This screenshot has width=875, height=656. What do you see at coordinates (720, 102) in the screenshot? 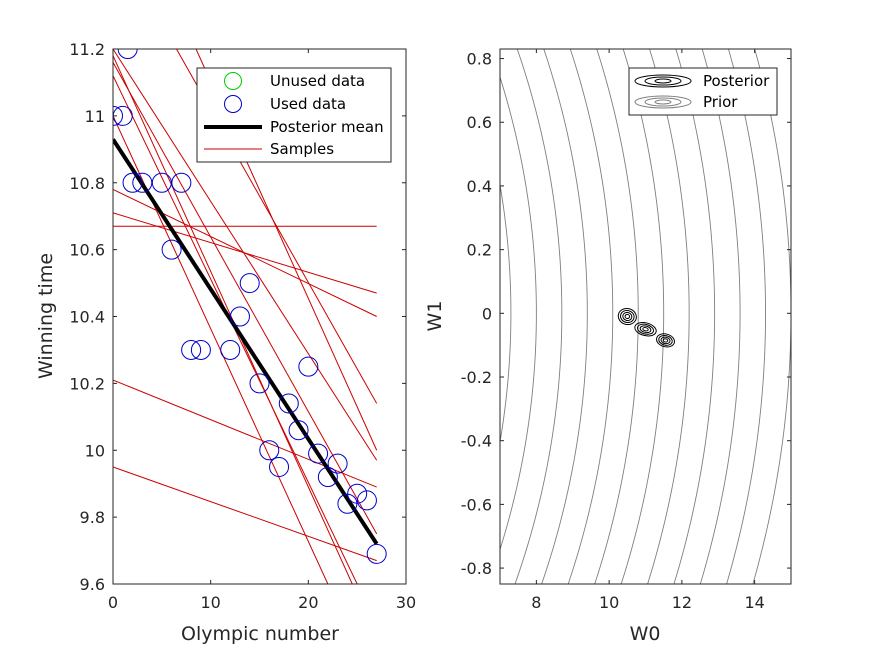
I see `legend-prior-label: Prior` at bounding box center [720, 102].